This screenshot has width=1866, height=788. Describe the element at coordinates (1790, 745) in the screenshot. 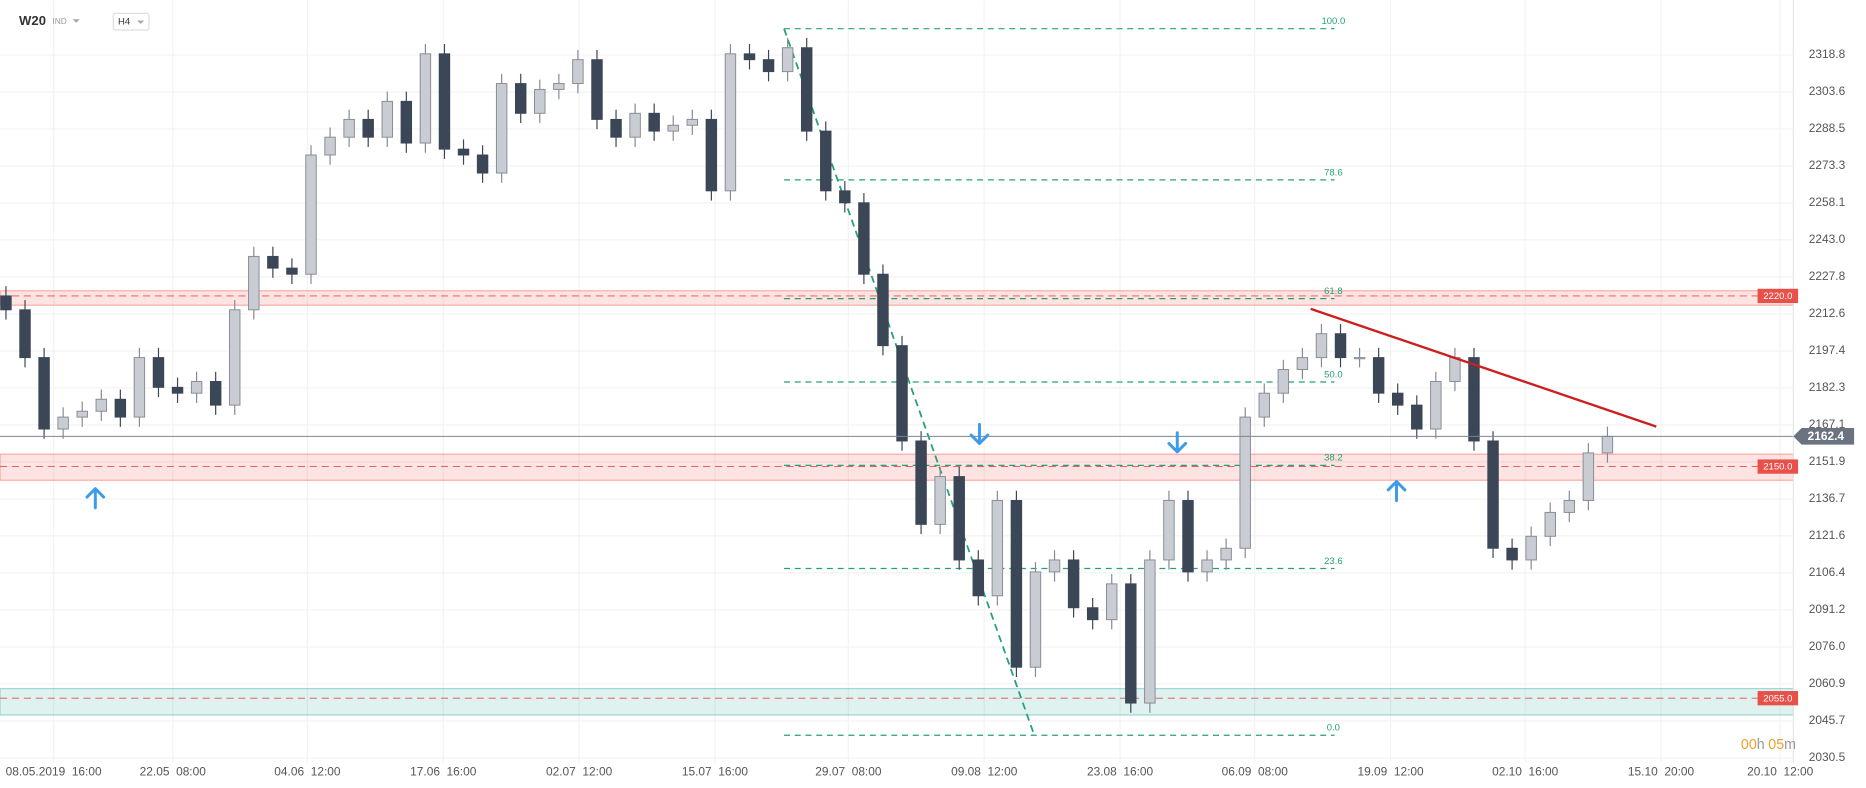

I see `countdown-unit: m` at that location.